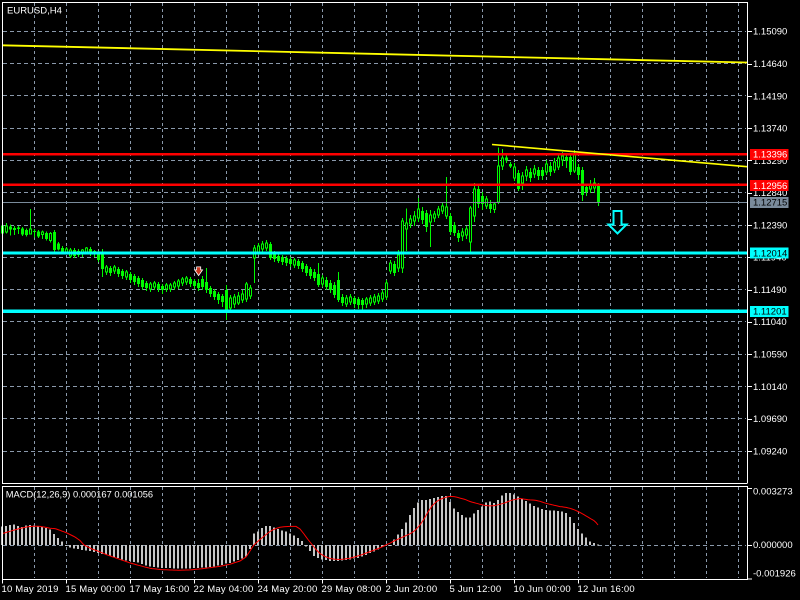 Image resolution: width=800 pixels, height=600 pixels. I want to click on svg-text: 1.13740, so click(770, 129).